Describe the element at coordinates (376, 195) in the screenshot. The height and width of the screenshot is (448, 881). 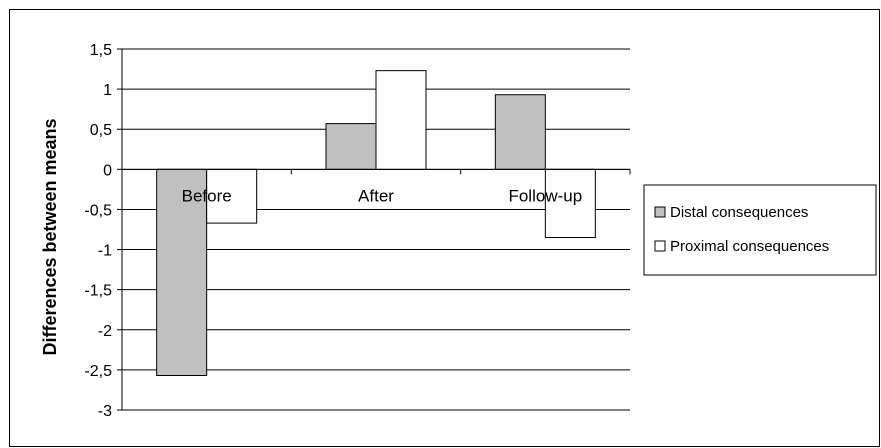
I see `x-category-label: After` at that location.